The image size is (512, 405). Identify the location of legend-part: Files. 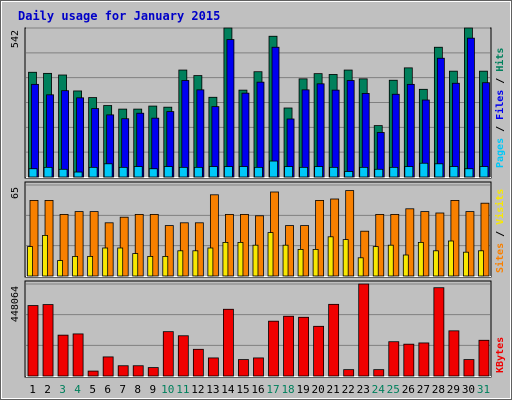
(500, 105).